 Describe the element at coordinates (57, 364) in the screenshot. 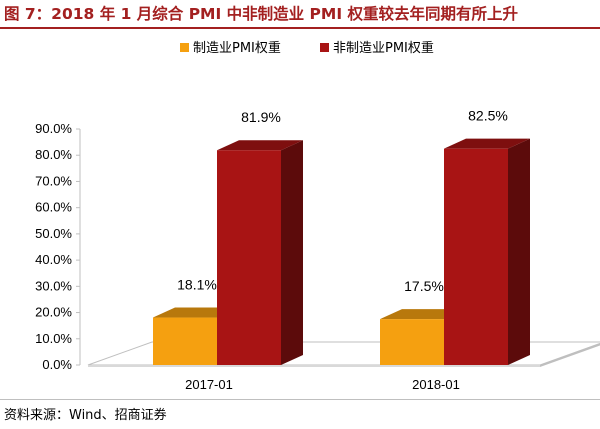

I see `y-tick-label: 0.0%` at that location.